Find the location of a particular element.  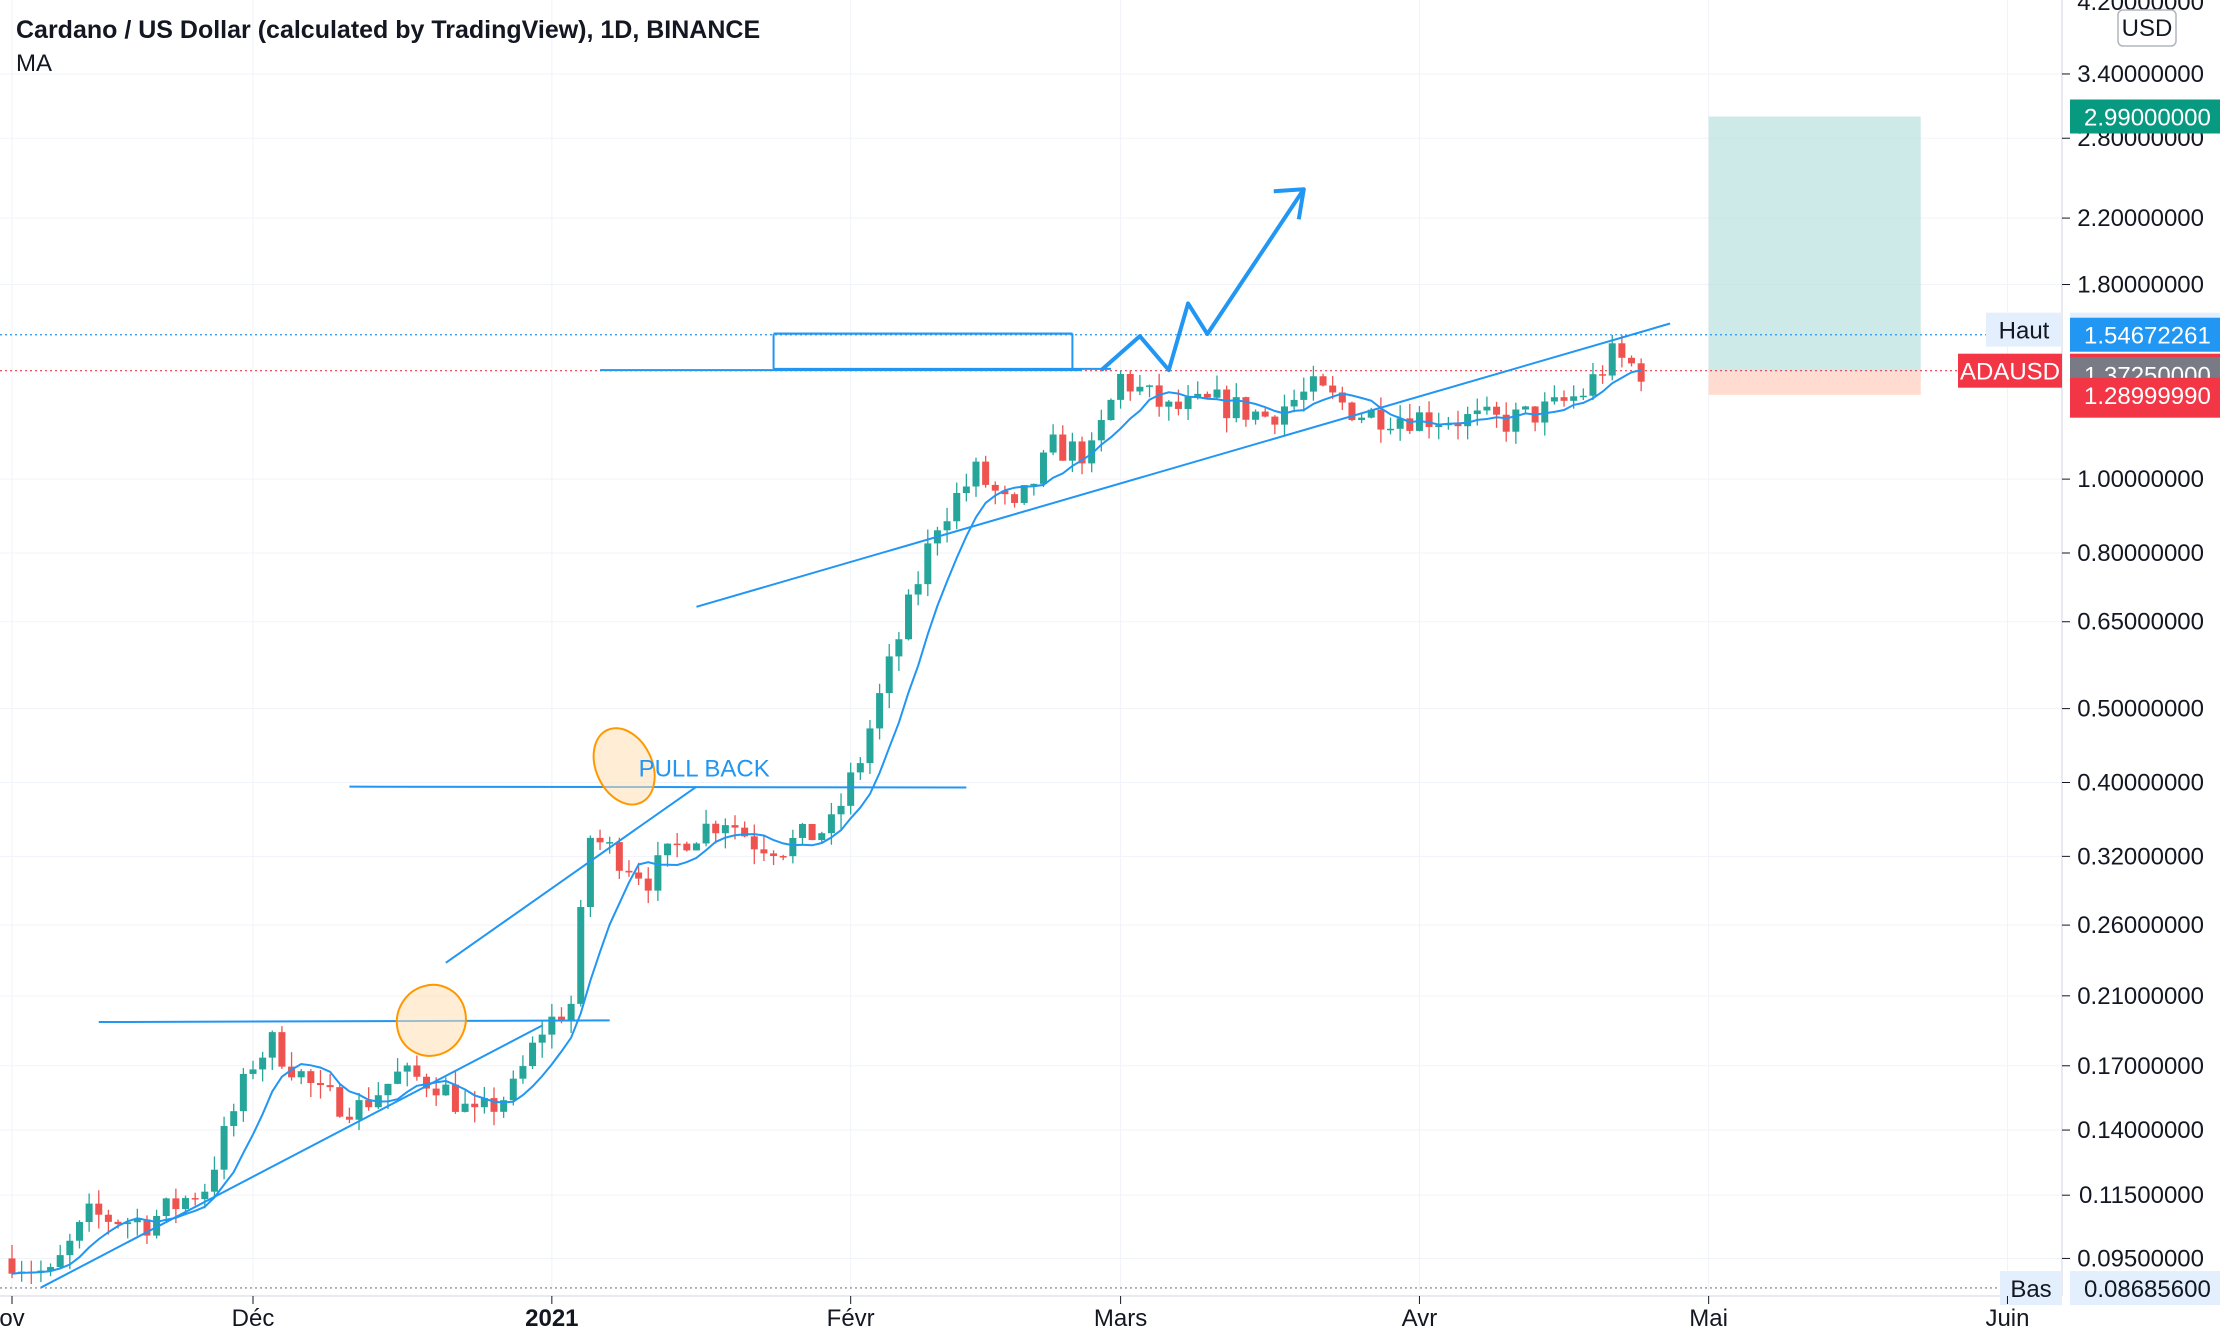

x-tick-label: Févr is located at coordinates (851, 1318).